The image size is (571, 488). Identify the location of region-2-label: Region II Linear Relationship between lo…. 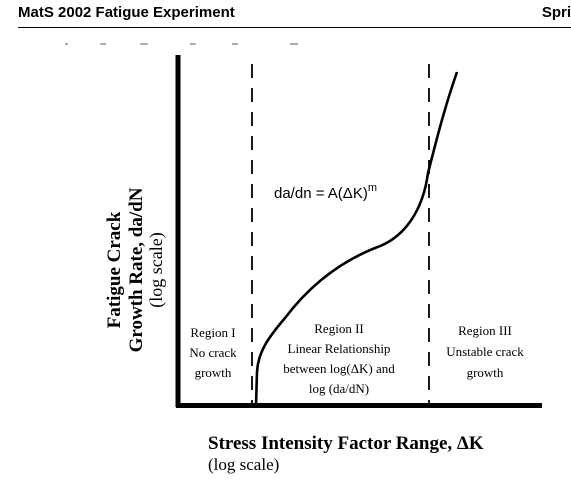
(339, 358).